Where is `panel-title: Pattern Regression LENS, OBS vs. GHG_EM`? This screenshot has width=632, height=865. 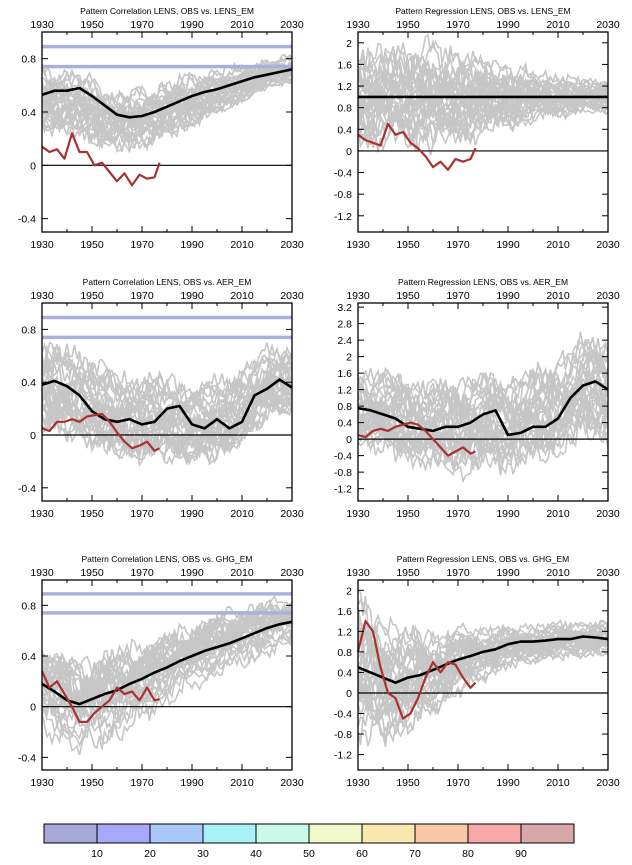
panel-title: Pattern Regression LENS, OBS vs. GHG_EM is located at coordinates (483, 559).